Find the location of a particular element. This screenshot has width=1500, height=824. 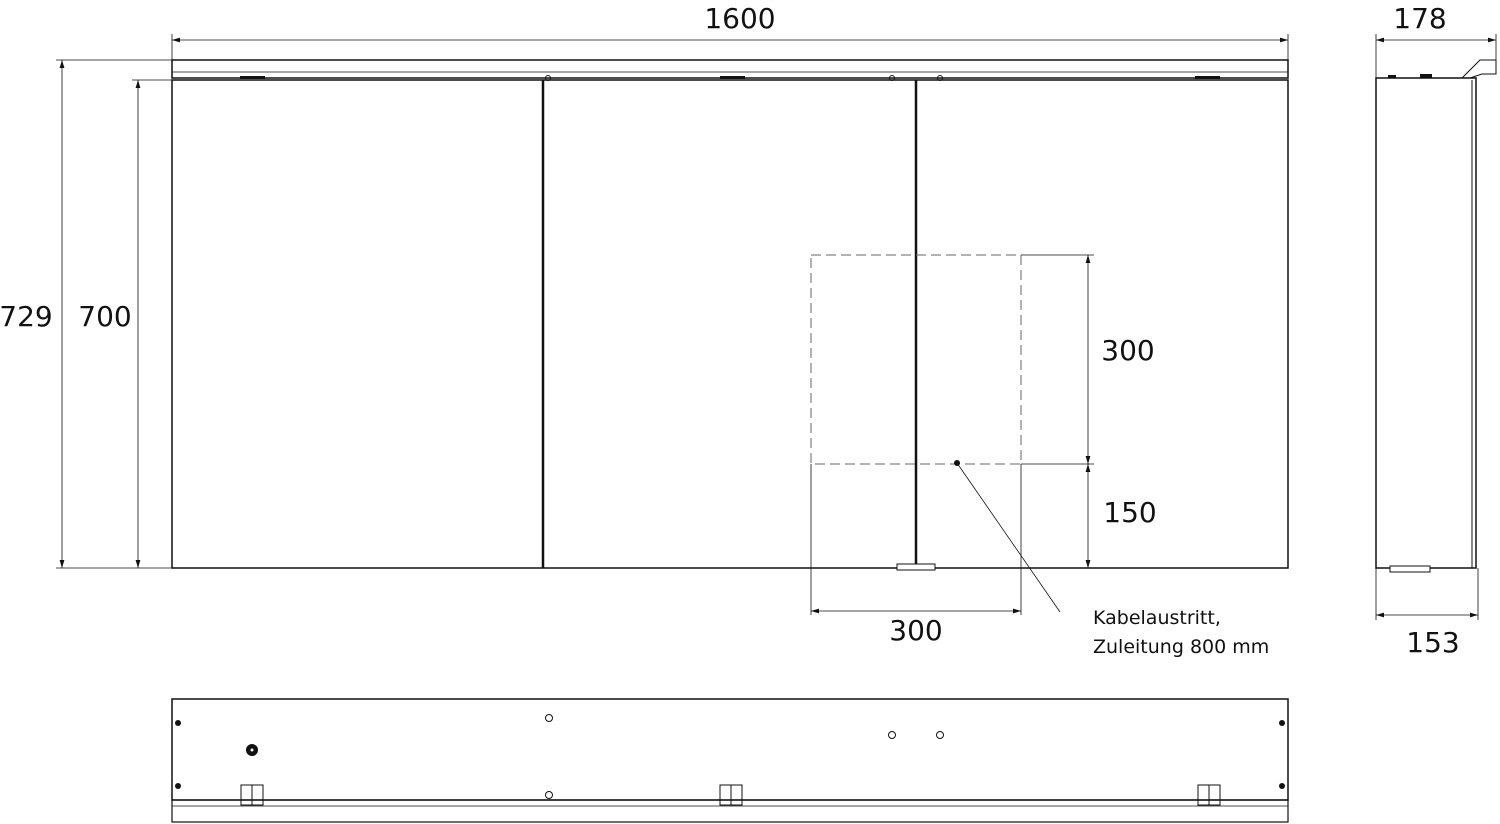

width-label: 1600 is located at coordinates (739, 18).